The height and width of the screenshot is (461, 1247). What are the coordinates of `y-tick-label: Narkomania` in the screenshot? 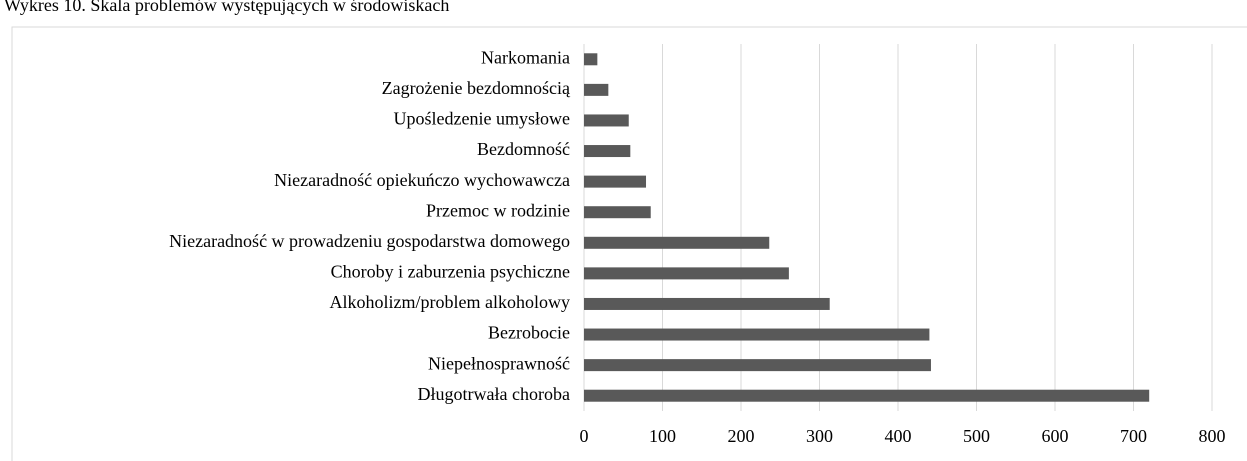 It's located at (525, 57).